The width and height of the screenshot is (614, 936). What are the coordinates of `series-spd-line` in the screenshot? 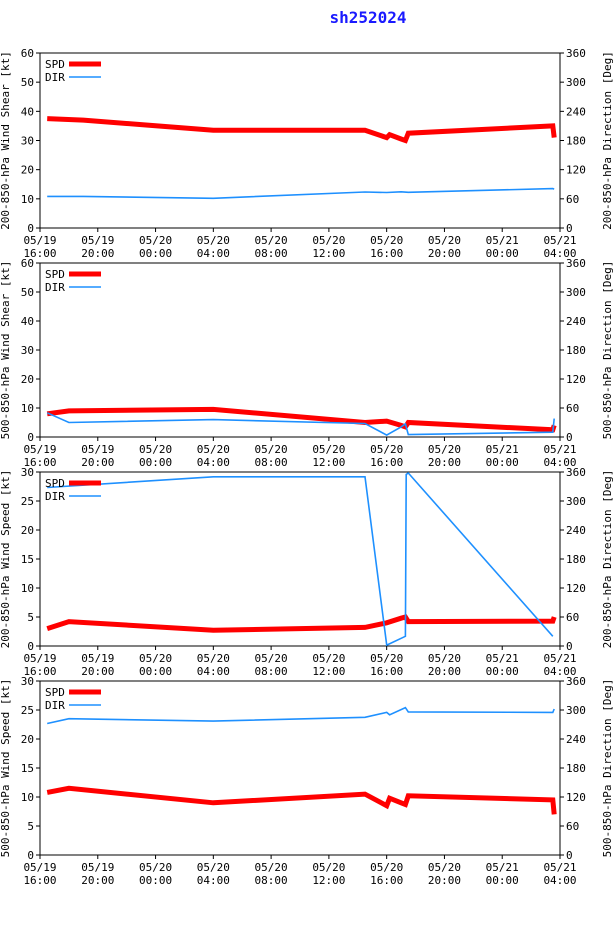 It's located at (301, 800).